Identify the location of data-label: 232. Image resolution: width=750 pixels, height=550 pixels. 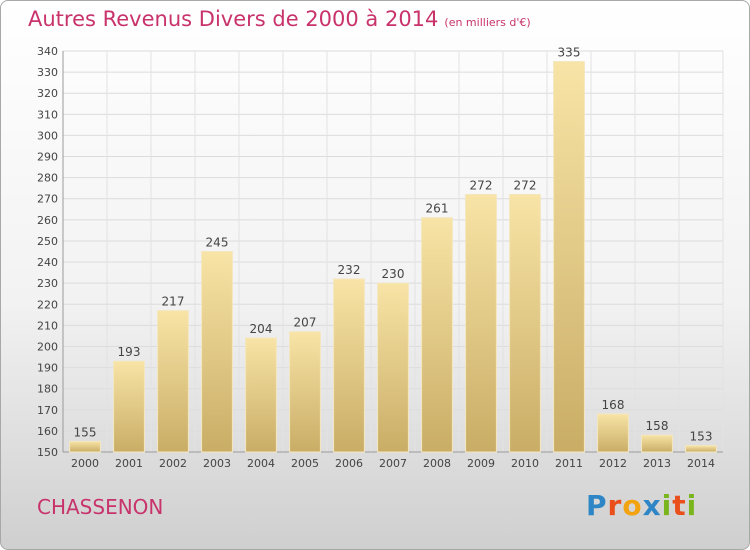
(349, 270).